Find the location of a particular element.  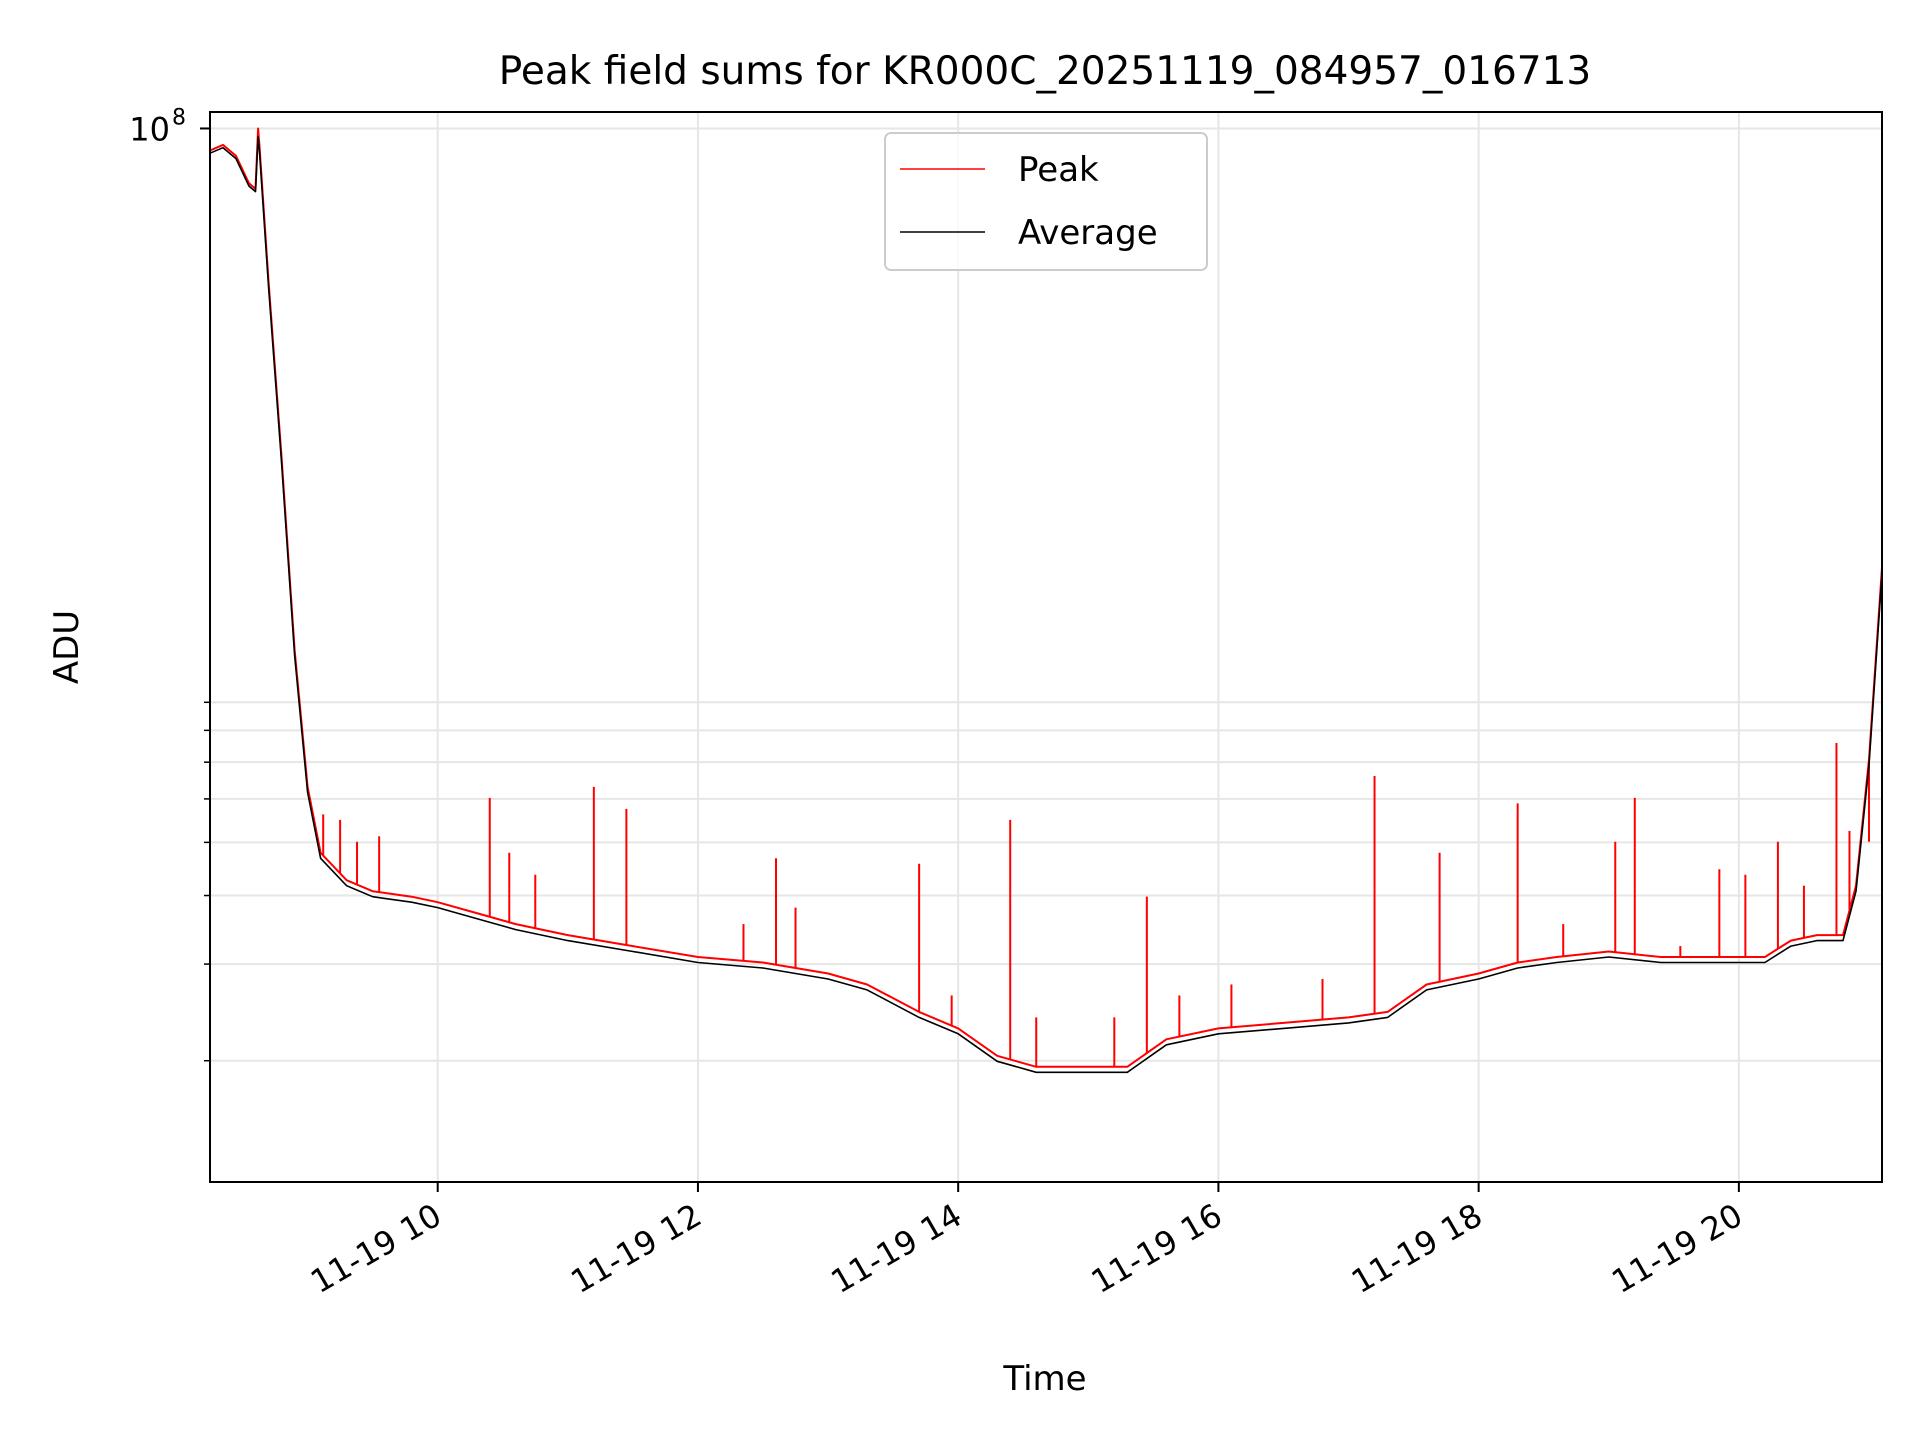

legend: Peak Average is located at coordinates (1046, 201).